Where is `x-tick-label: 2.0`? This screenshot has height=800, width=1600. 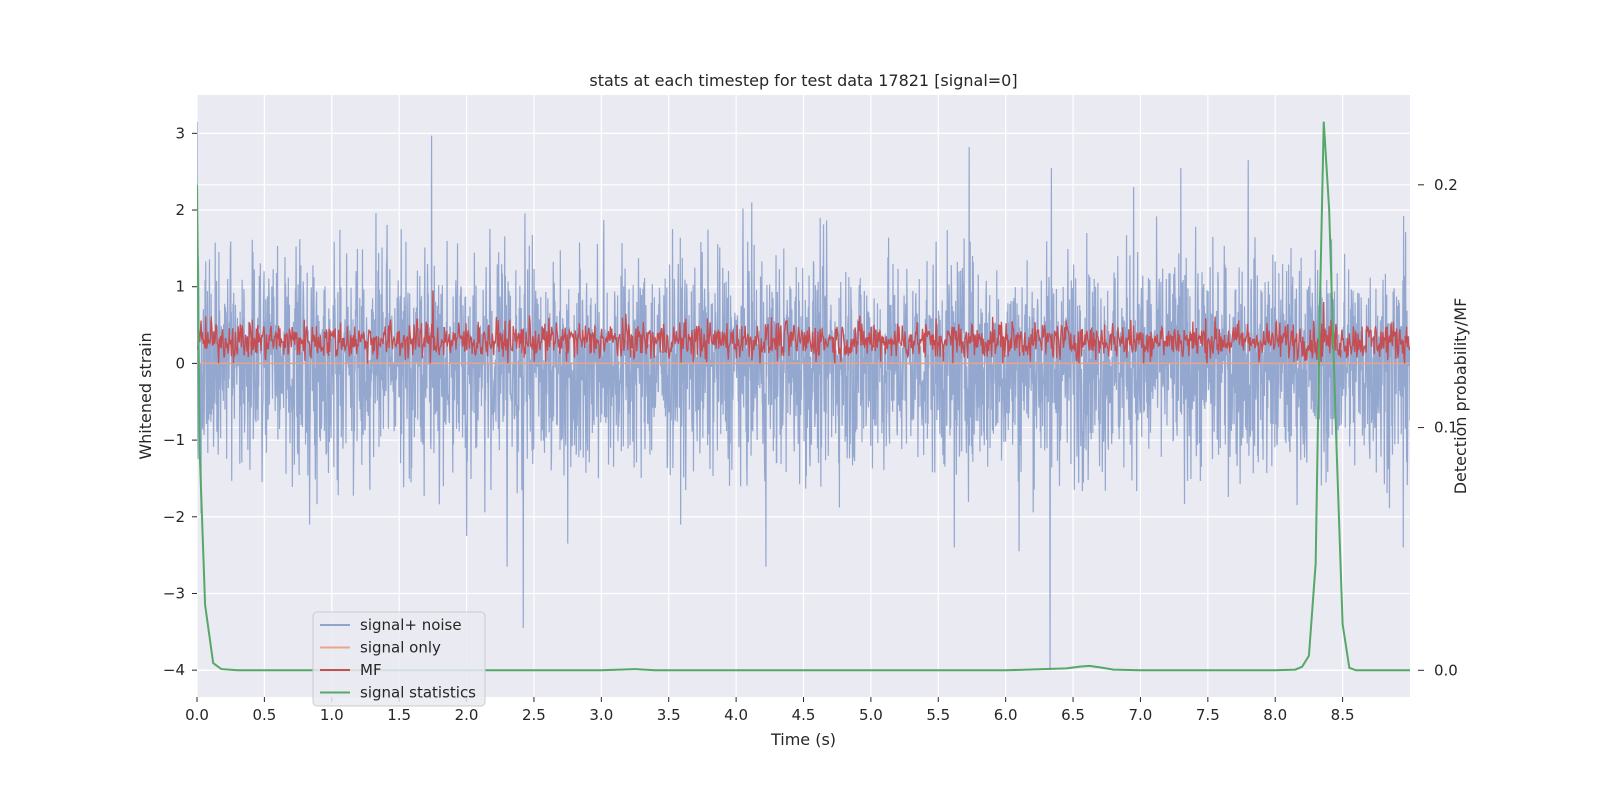
x-tick-label: 2.0 is located at coordinates (467, 715).